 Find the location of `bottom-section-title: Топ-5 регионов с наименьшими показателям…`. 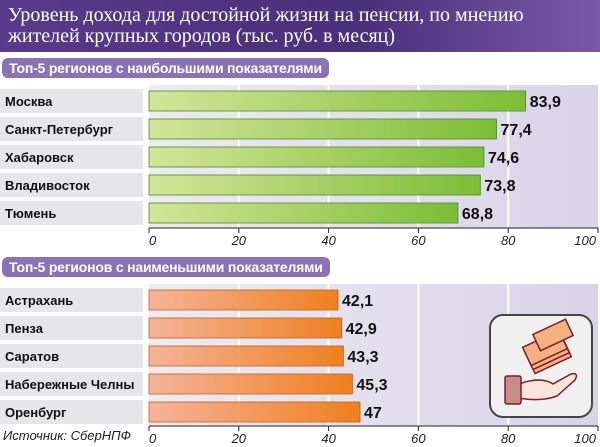

bottom-section-title: Топ-5 регионов с наименьшими показателям… is located at coordinates (166, 267).